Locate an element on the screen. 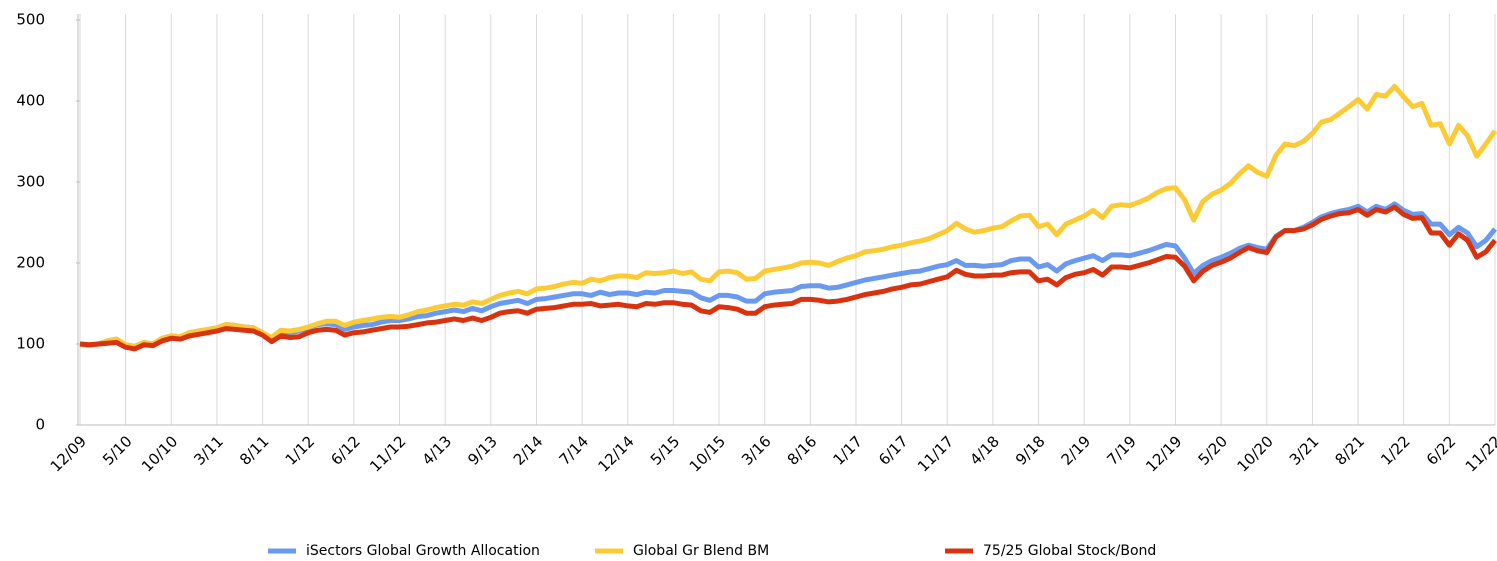 This screenshot has height=561, width=1497. y-tick-label: 0 is located at coordinates (40, 425).